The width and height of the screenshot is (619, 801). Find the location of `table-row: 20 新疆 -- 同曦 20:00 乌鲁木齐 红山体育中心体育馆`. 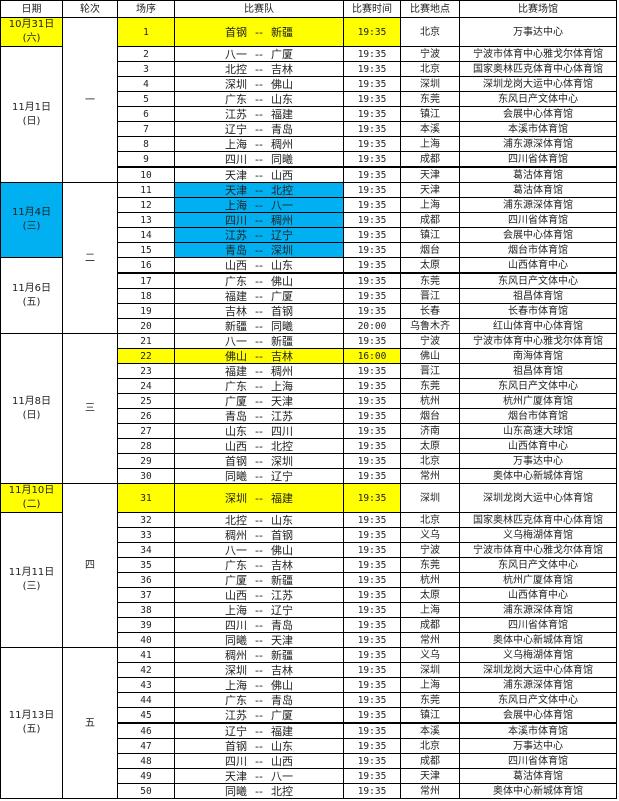

table-row: 20 新疆 -- 同曦 20:00 乌鲁木齐 红山体育中心体育馆 is located at coordinates (309, 326).